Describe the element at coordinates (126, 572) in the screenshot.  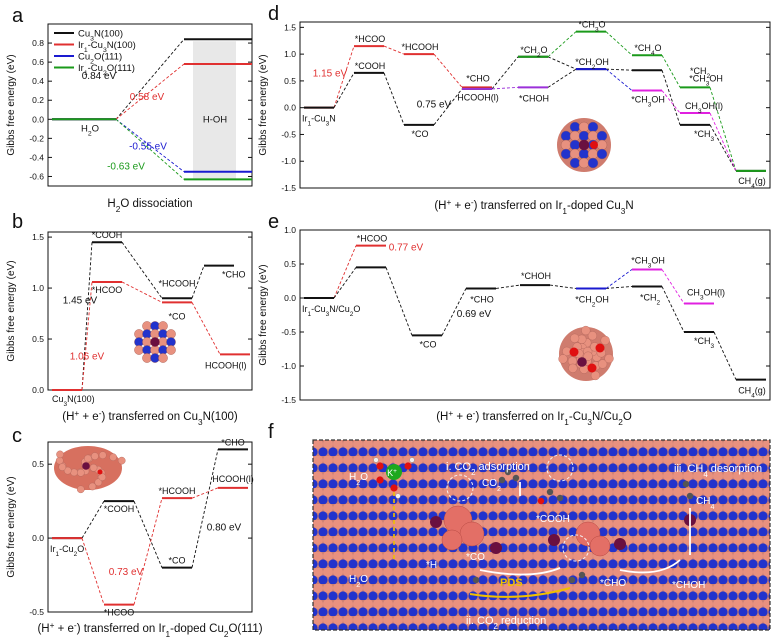
I see `energy-annotation: 0.73 eV` at that location.